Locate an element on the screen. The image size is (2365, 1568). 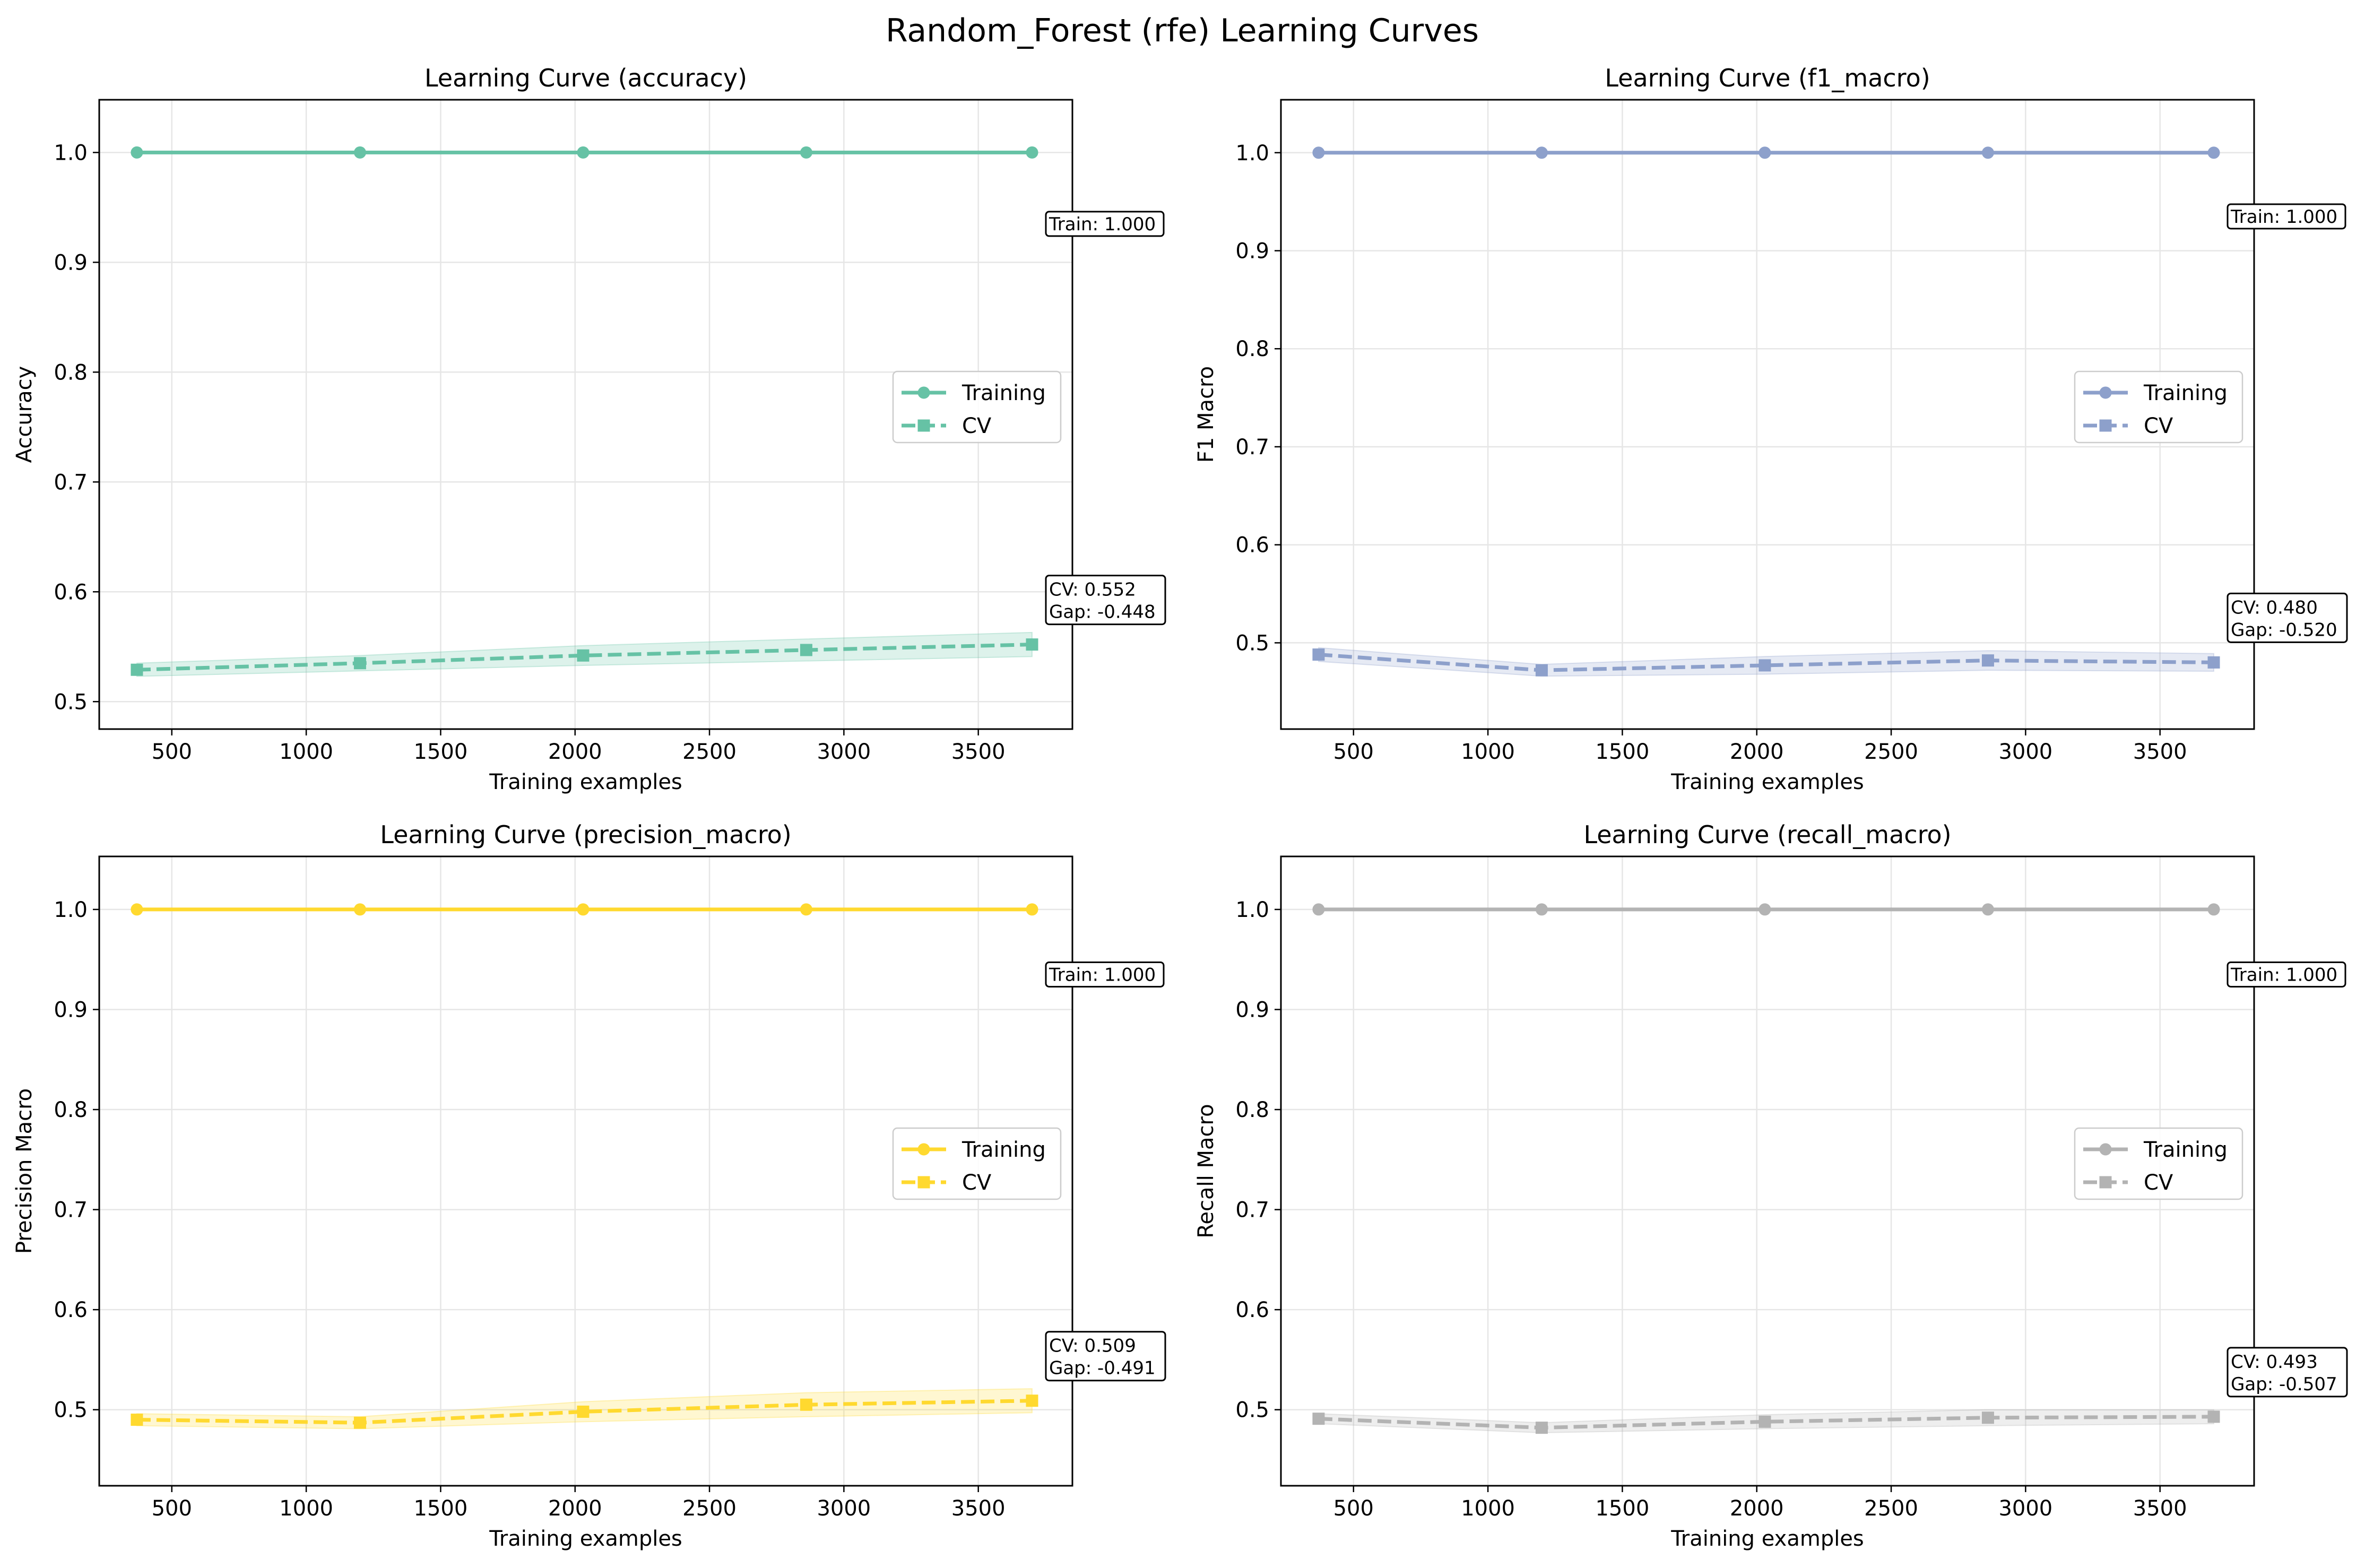
cv-annotation: CV: 0.509 is located at coordinates (1092, 1346).